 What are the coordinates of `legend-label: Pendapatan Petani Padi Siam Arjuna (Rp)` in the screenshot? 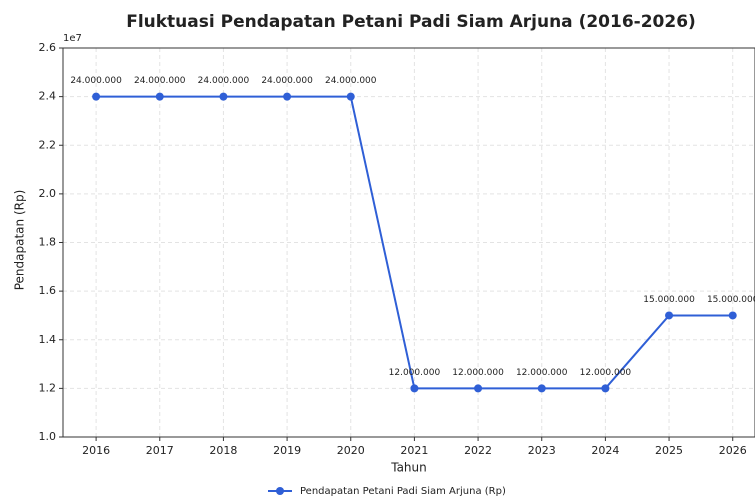 It's located at (403, 491).